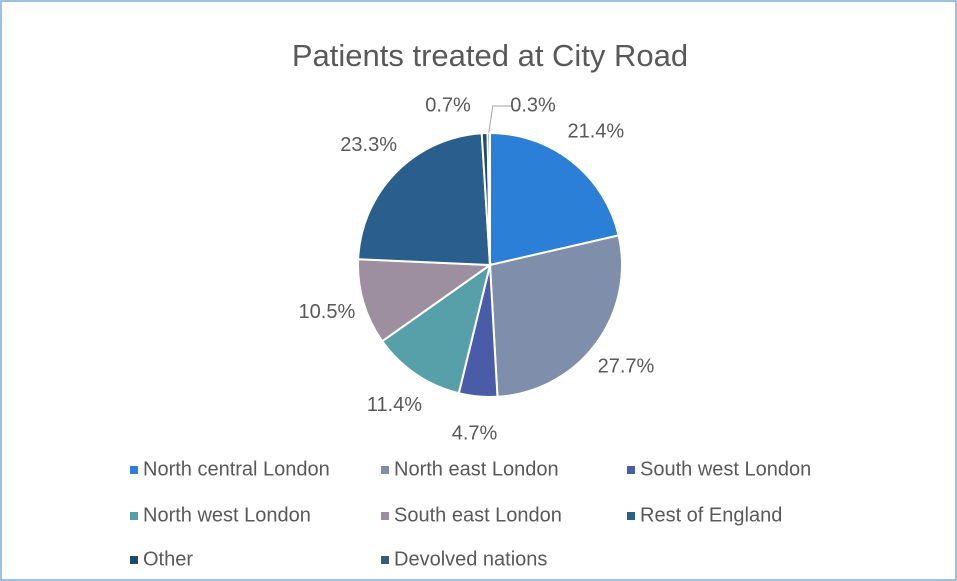  Describe the element at coordinates (476, 469) in the screenshot. I see `legend-label: North east London` at that location.